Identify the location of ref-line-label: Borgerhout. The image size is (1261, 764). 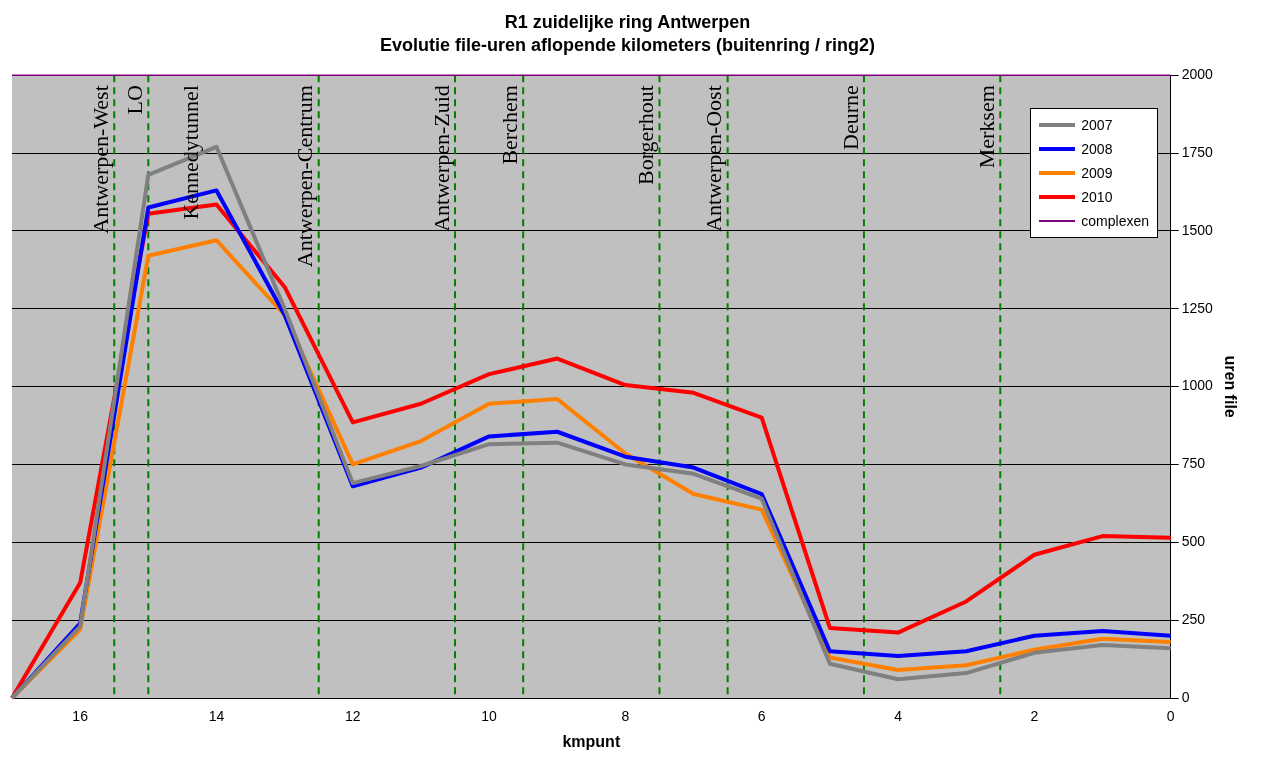
(646, 135).